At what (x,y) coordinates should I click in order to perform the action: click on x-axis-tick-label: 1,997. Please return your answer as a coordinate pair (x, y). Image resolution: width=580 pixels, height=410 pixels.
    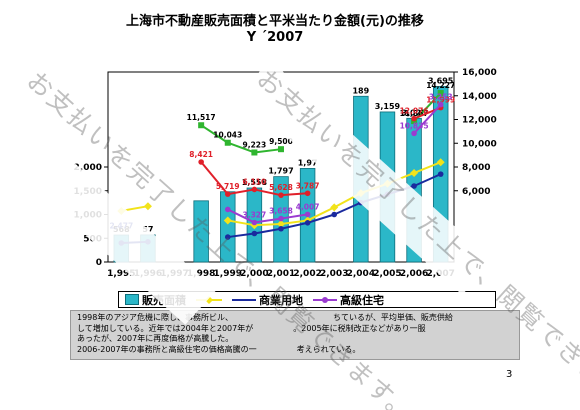
    Looking at the image, I should click on (174, 274).